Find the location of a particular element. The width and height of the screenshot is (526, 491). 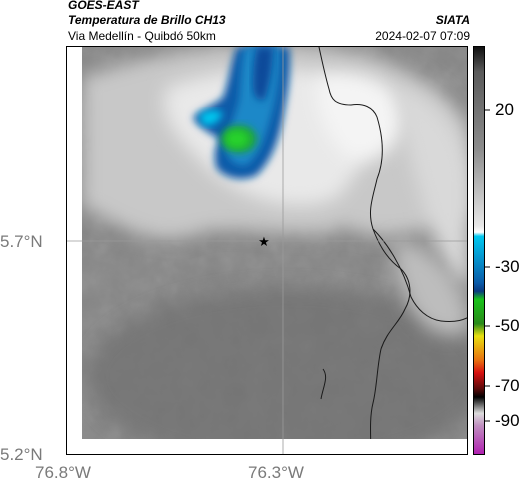

region-label: Via Medellín - Quibdó 50km is located at coordinates (142, 36).